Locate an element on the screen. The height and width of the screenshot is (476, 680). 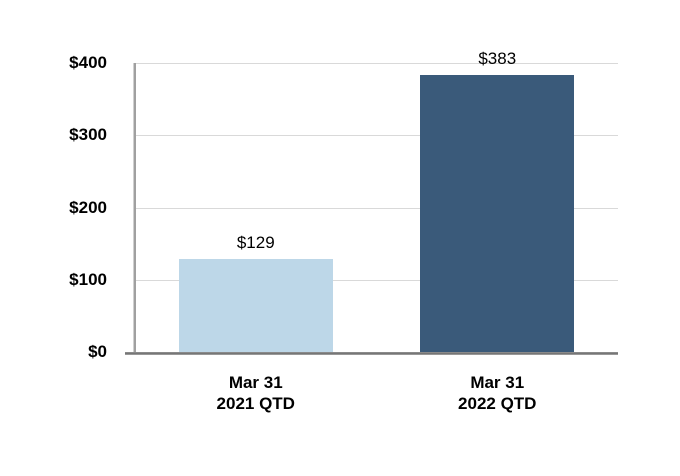
bar-value-label-mar-31-2021-qtd: $129 is located at coordinates (255, 242).